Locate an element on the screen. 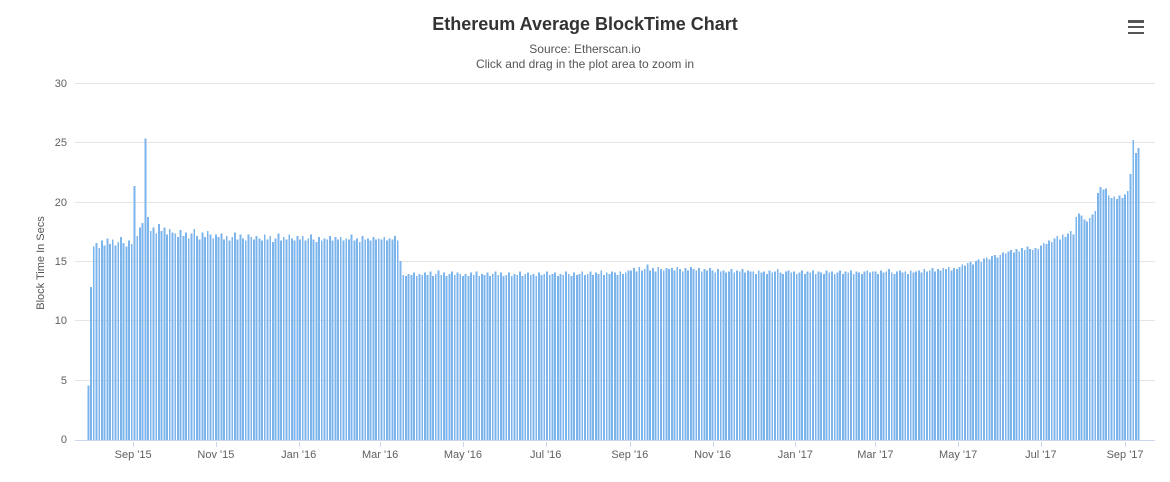 The image size is (1170, 482). chart-context-menu-button is located at coordinates (1137, 27).